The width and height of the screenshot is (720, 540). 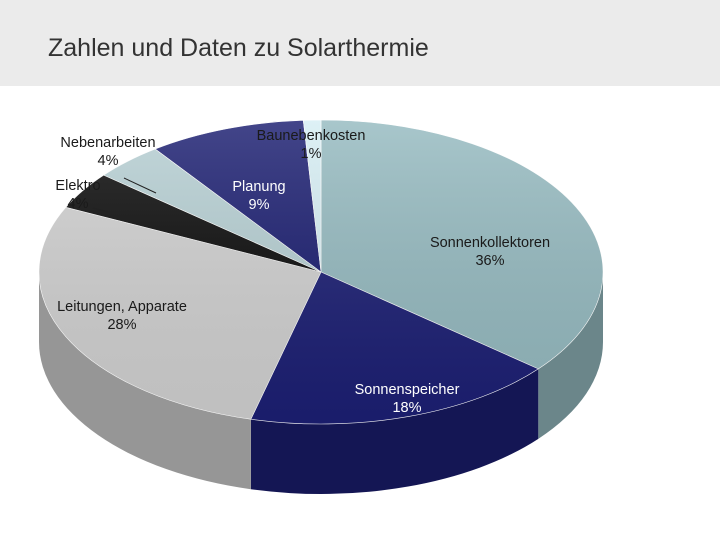 I want to click on slice-name: Baunebenkosten, so click(x=311, y=136).